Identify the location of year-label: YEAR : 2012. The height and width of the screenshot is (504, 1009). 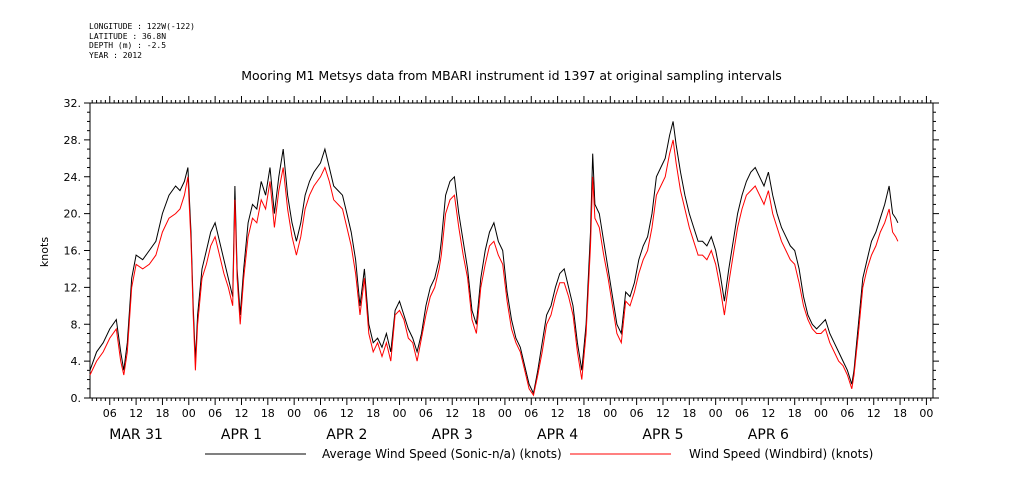
(115, 55).